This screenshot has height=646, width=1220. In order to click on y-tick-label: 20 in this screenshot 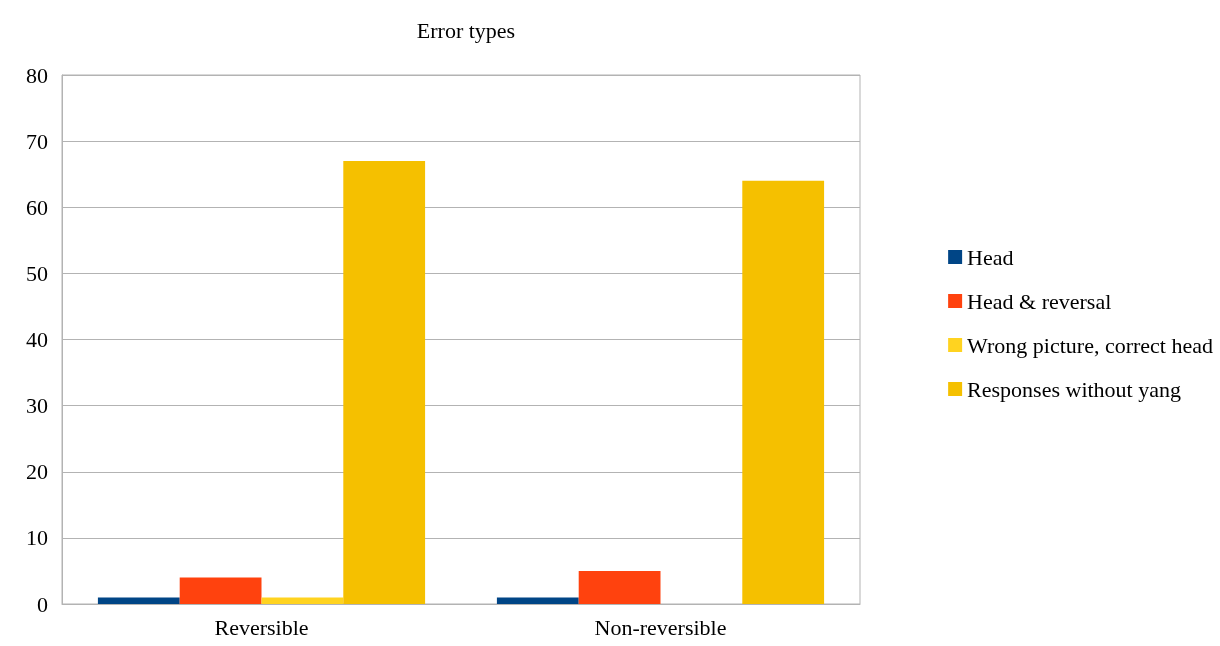, I will do `click(37, 472)`.